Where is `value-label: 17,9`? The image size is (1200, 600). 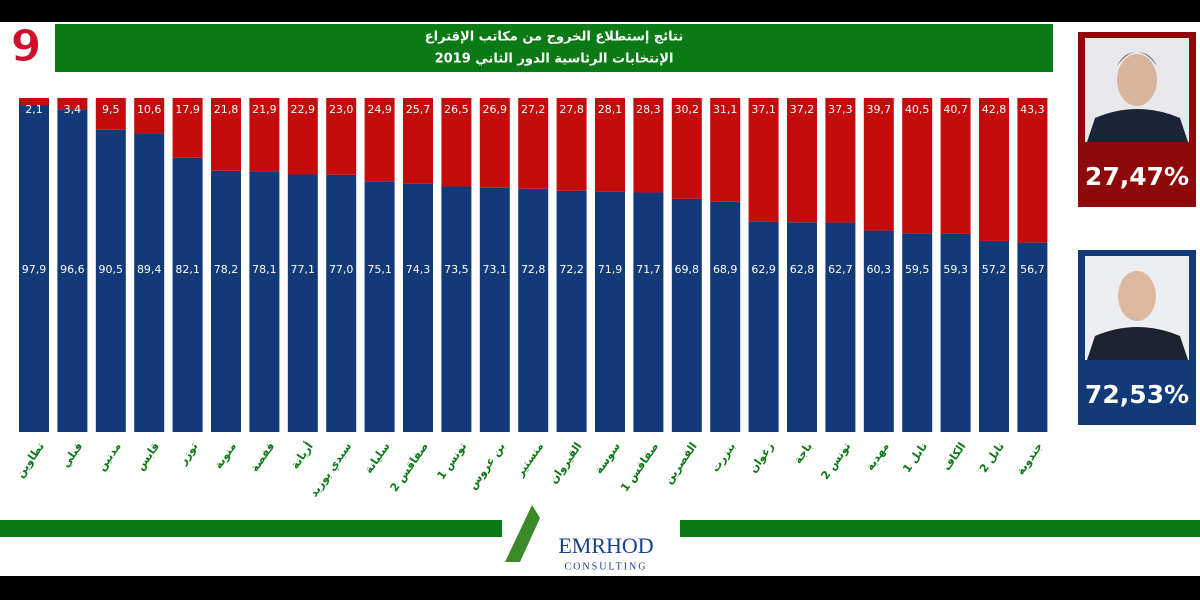 value-label: 17,9 is located at coordinates (187, 109).